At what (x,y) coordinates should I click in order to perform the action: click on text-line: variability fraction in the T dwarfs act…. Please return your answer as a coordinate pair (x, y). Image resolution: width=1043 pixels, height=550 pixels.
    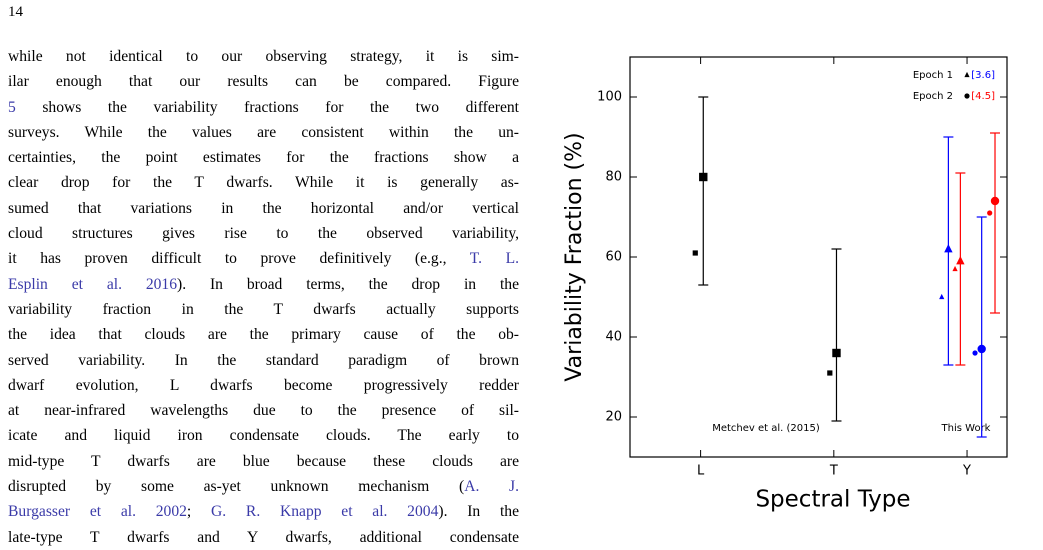
    Looking at the image, I should click on (263, 309).